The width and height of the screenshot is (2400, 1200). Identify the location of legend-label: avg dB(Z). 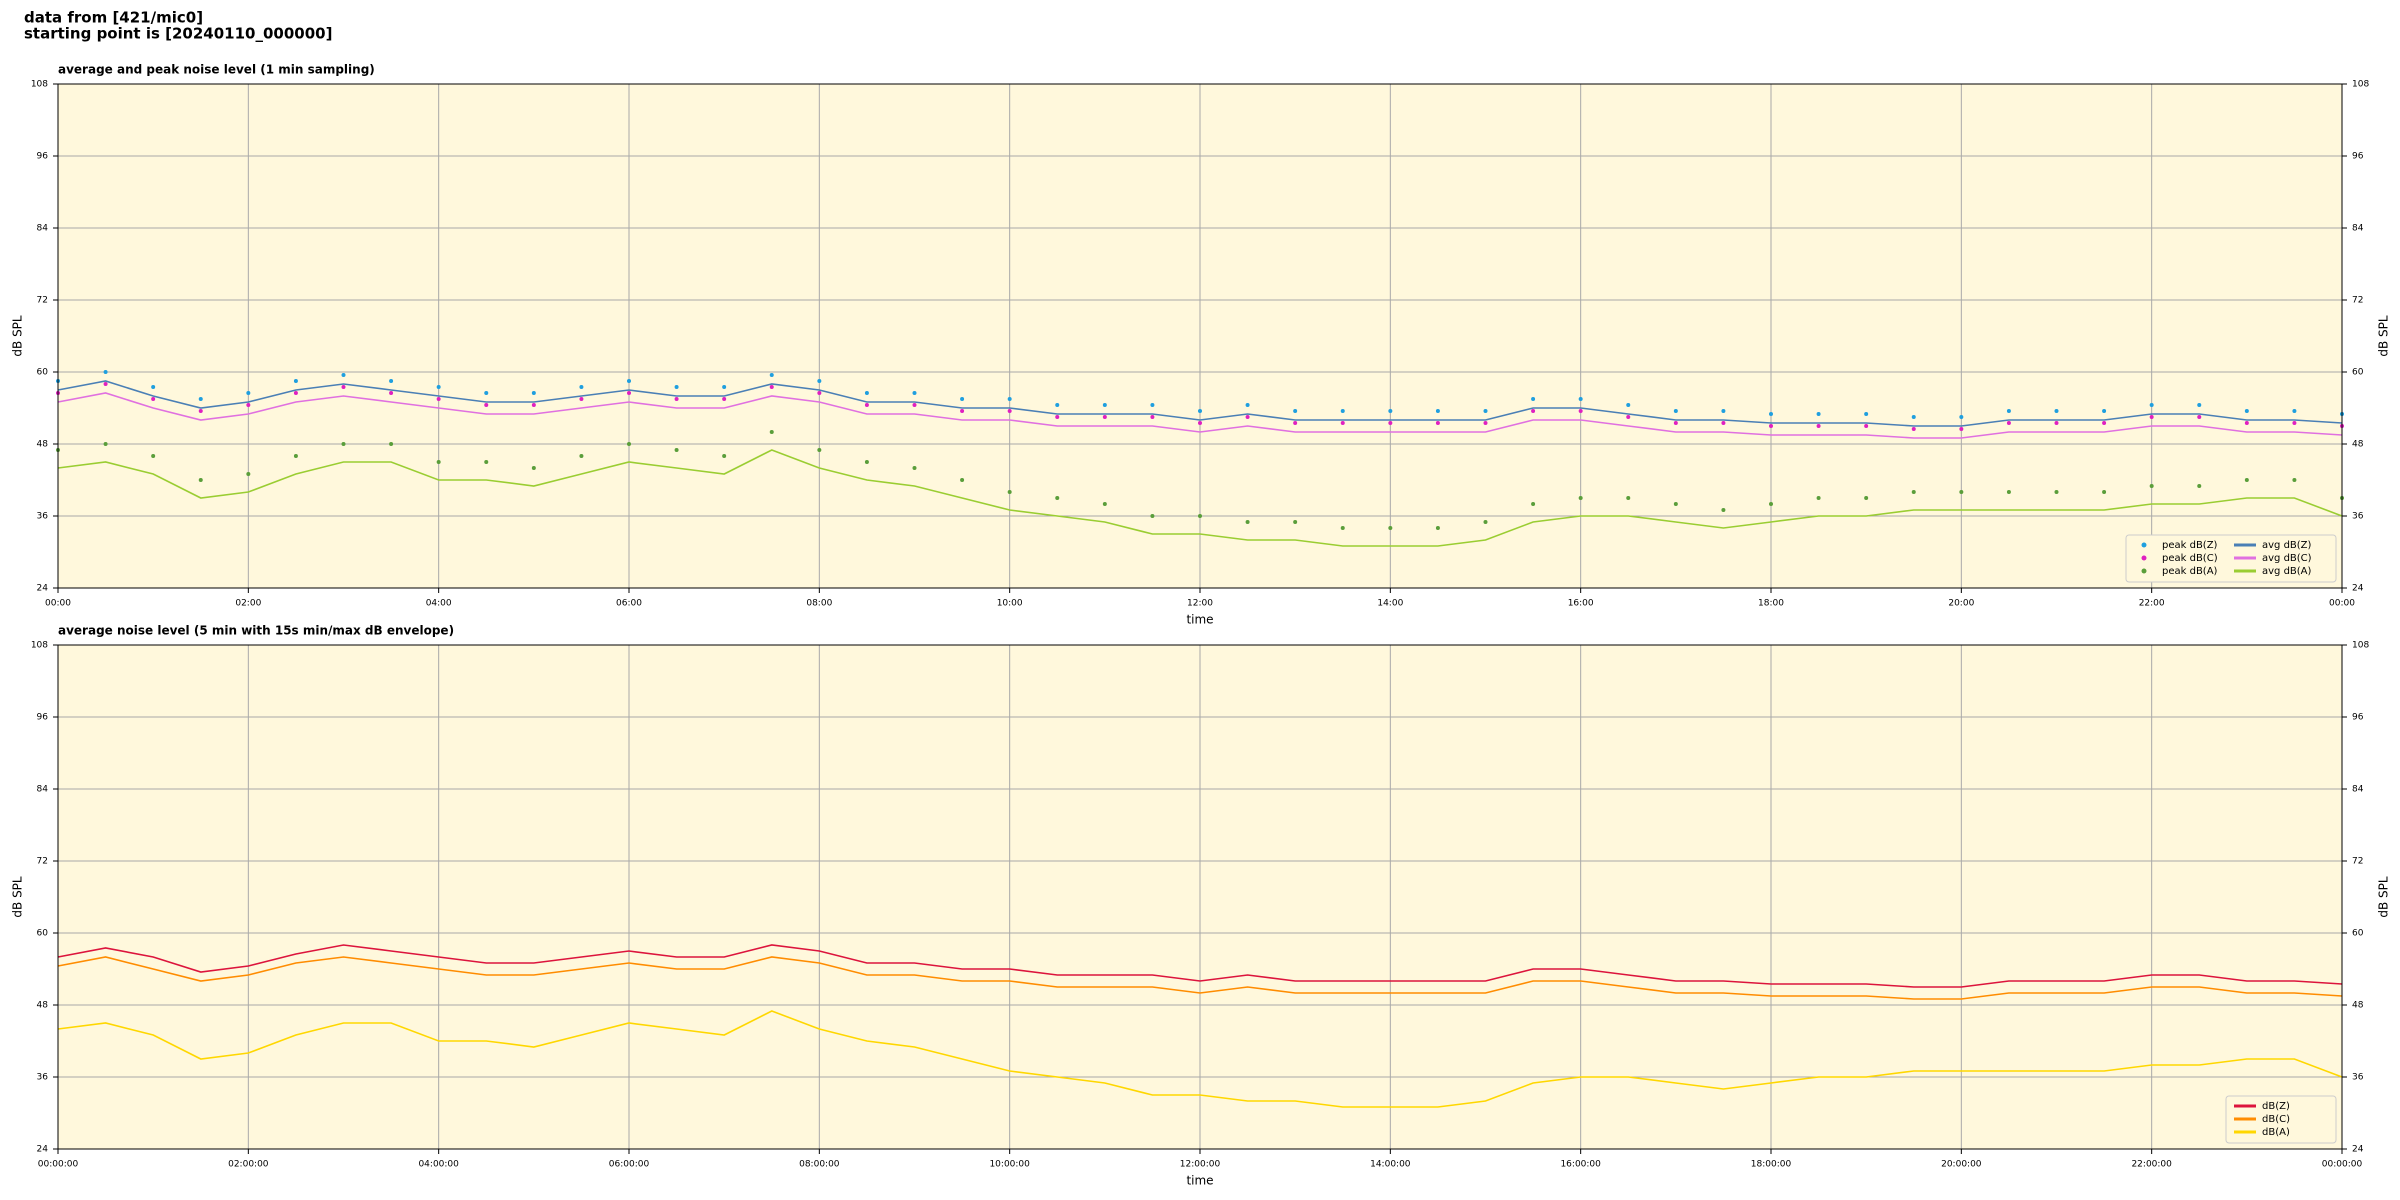
(2287, 545).